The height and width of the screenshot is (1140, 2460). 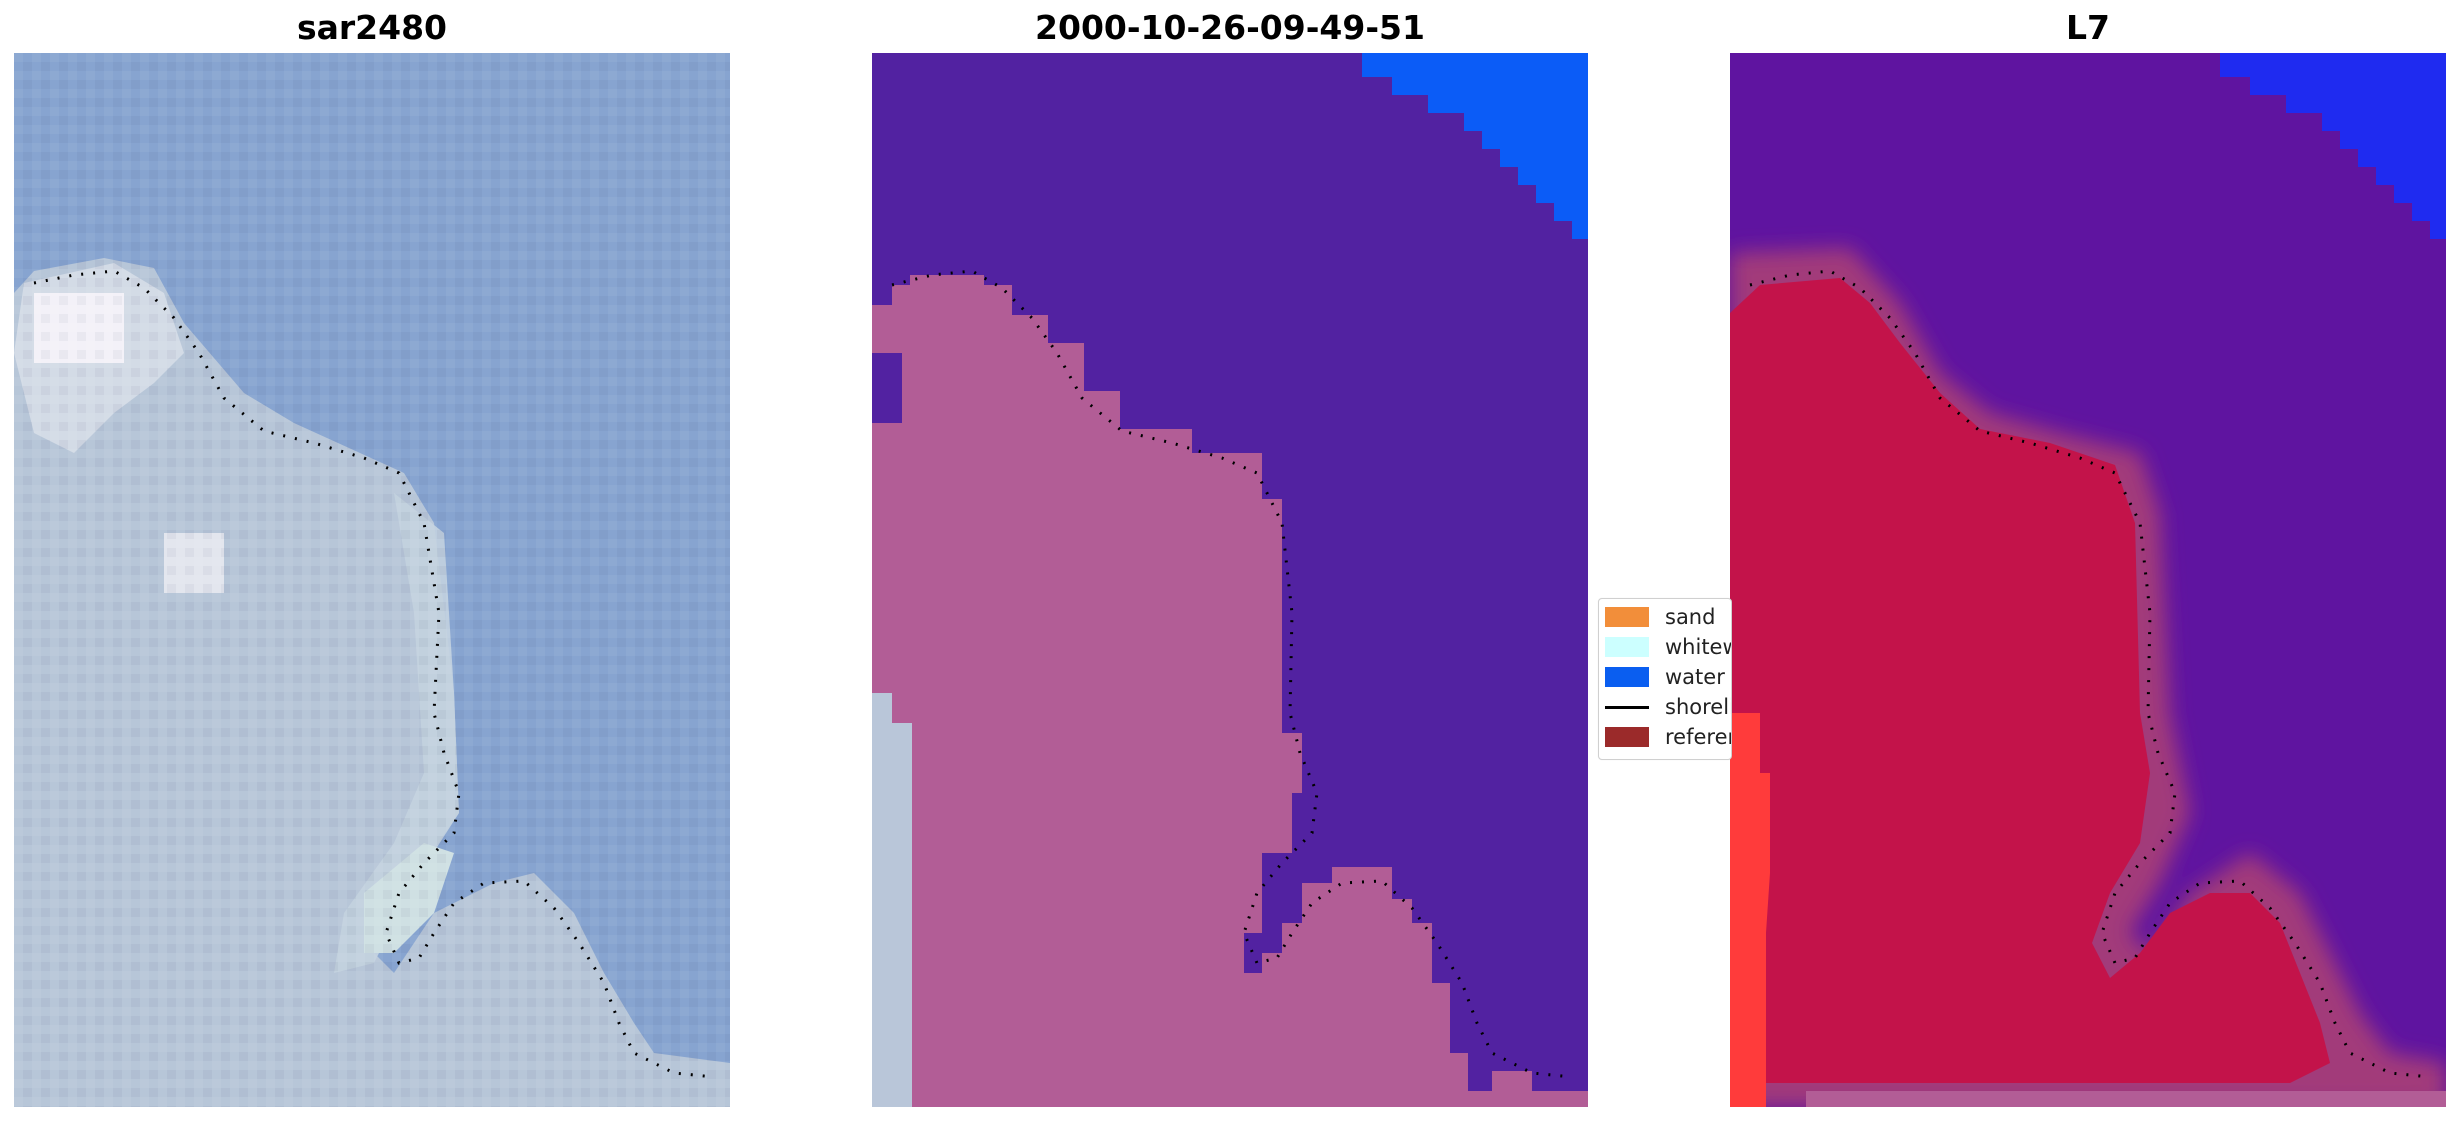 What do you see at coordinates (887, 388) in the screenshot?
I see `classified-water-inlet` at bounding box center [887, 388].